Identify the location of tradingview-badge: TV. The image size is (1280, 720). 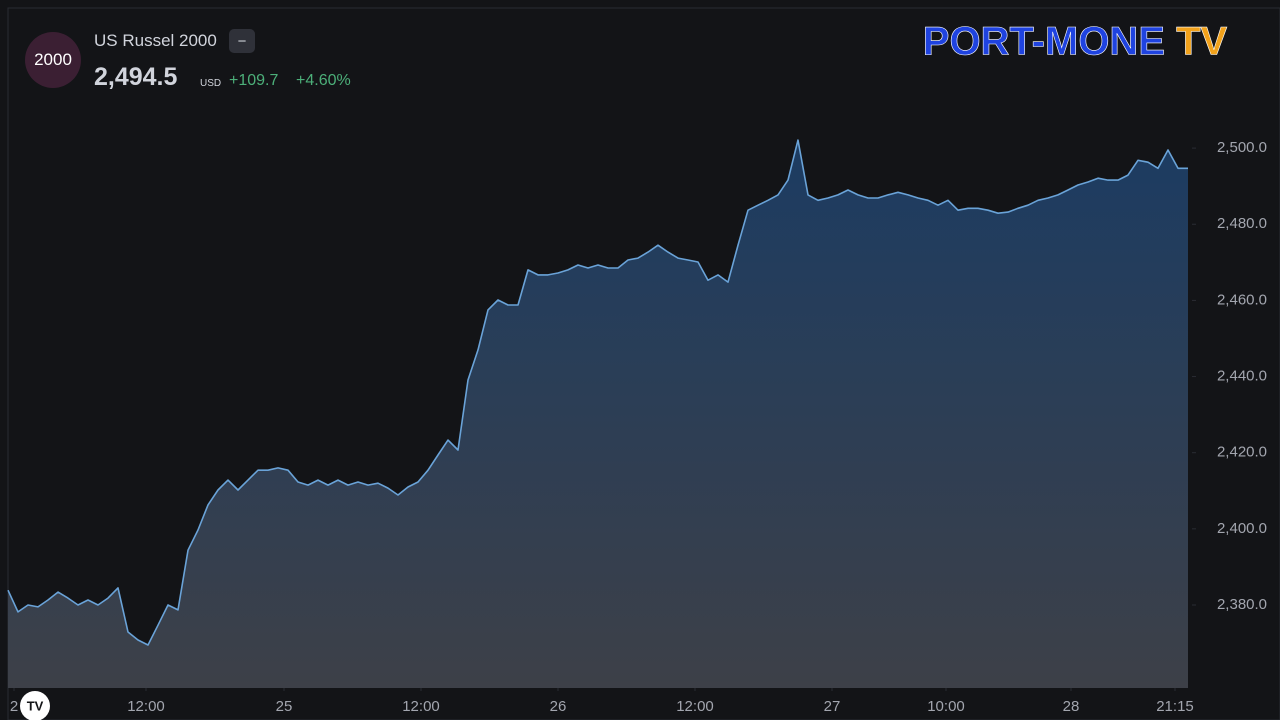
(35, 705).